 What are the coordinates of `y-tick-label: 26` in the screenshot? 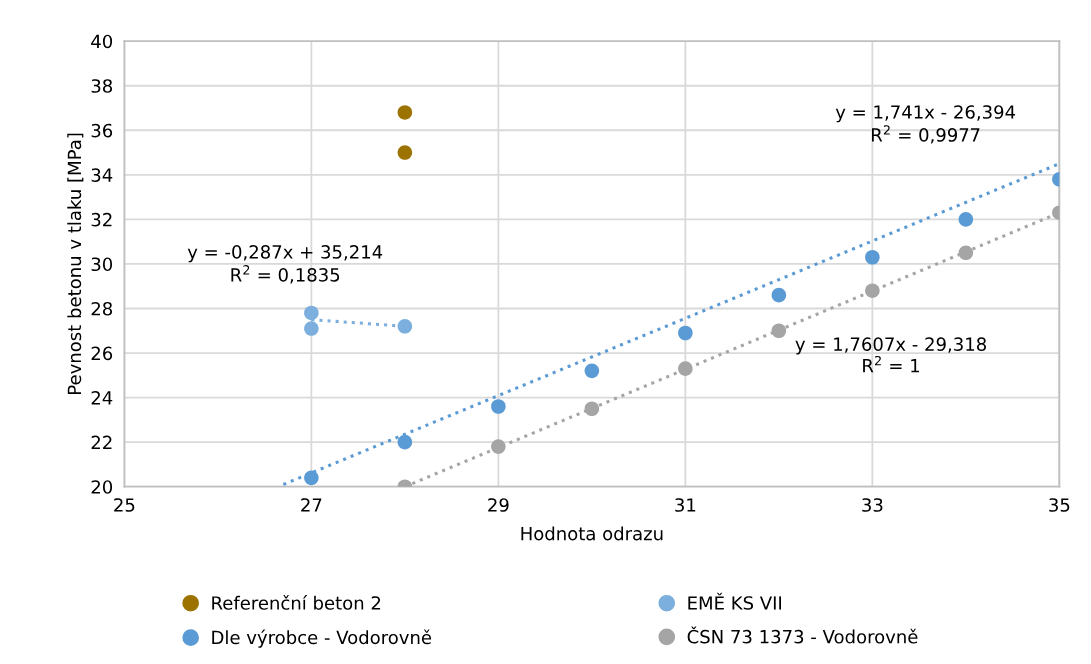 It's located at (102, 353).